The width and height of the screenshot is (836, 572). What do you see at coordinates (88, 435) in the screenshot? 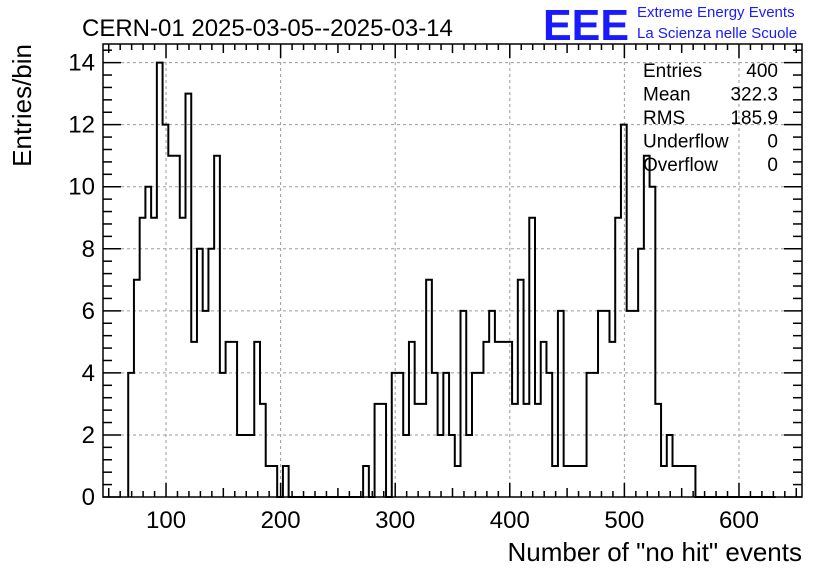
I see `y-tick-label: 2` at bounding box center [88, 435].